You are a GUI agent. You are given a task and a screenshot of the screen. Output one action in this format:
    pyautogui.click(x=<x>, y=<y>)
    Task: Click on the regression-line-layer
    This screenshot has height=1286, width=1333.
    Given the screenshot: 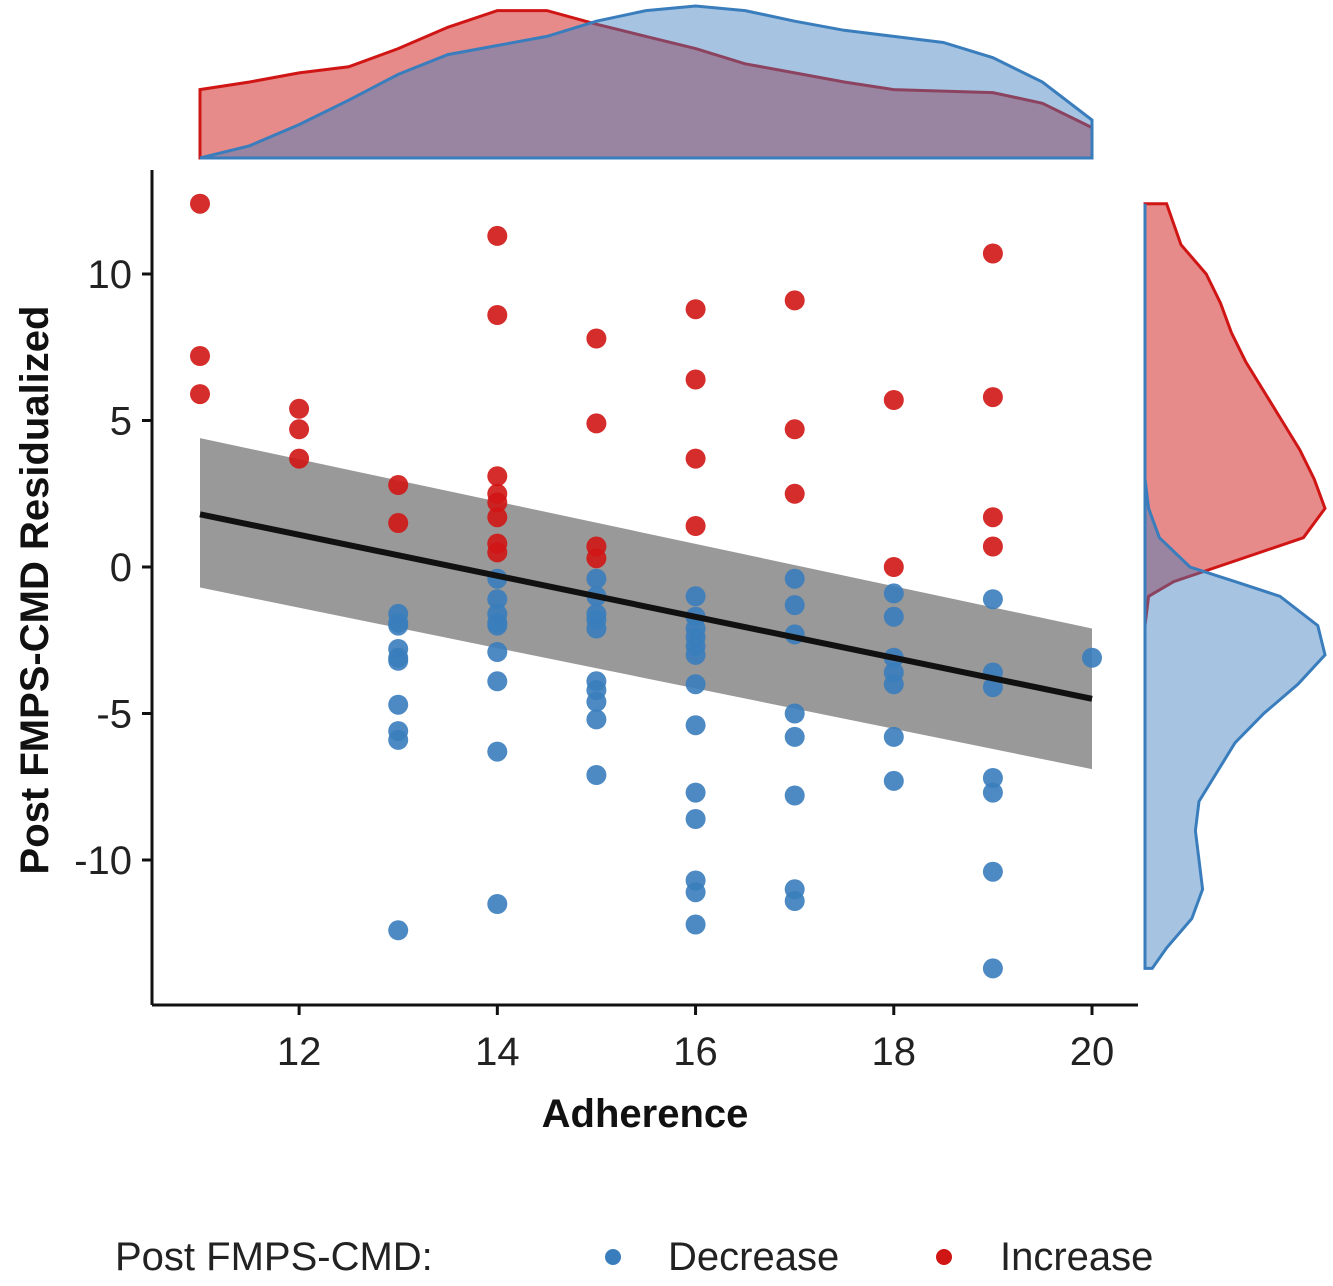 What is the action you would take?
    pyautogui.click(x=646, y=606)
    